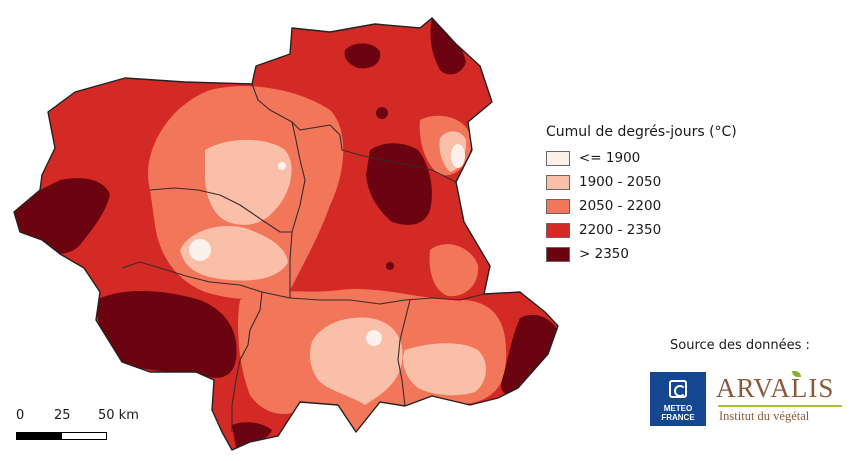 Image resolution: width=850 pixels, height=461 pixels. Describe the element at coordinates (656, 254) in the screenshot. I see `legend-item: > 2350` at that location.